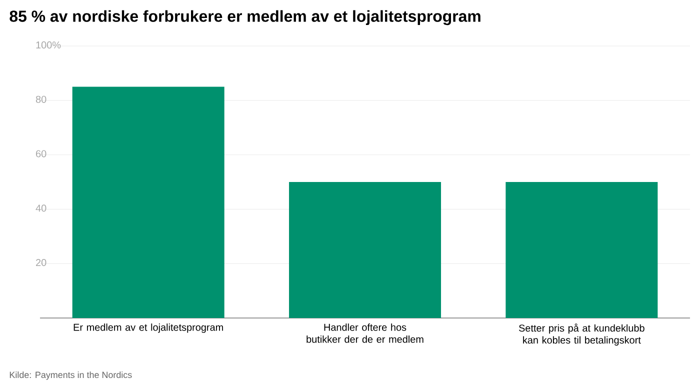 Image resolution: width=700 pixels, height=390 pixels. Describe the element at coordinates (581, 335) in the screenshot. I see `x-tick-label: Setter pris på at kundeklubb kan kobles til betalingskort` at that location.